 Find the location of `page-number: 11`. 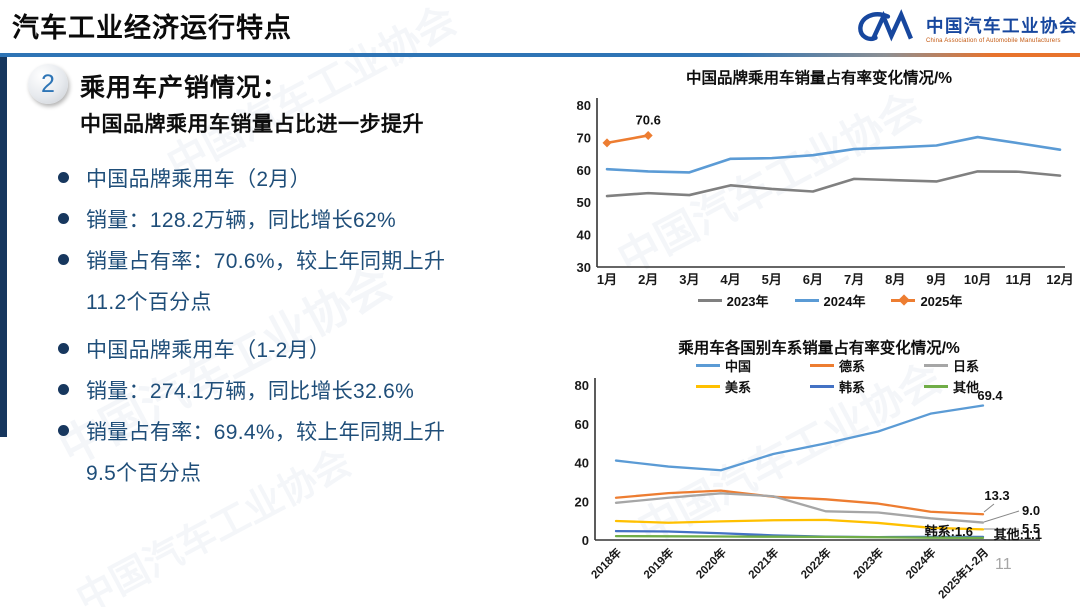

page-number: 11 is located at coordinates (1003, 564).